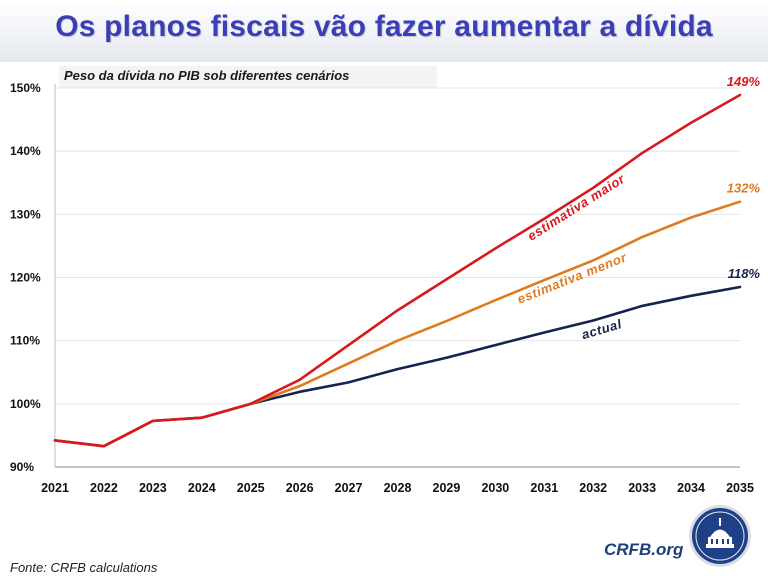  Describe the element at coordinates (744, 188) in the screenshot. I see `end-value-label: 132%` at that location.